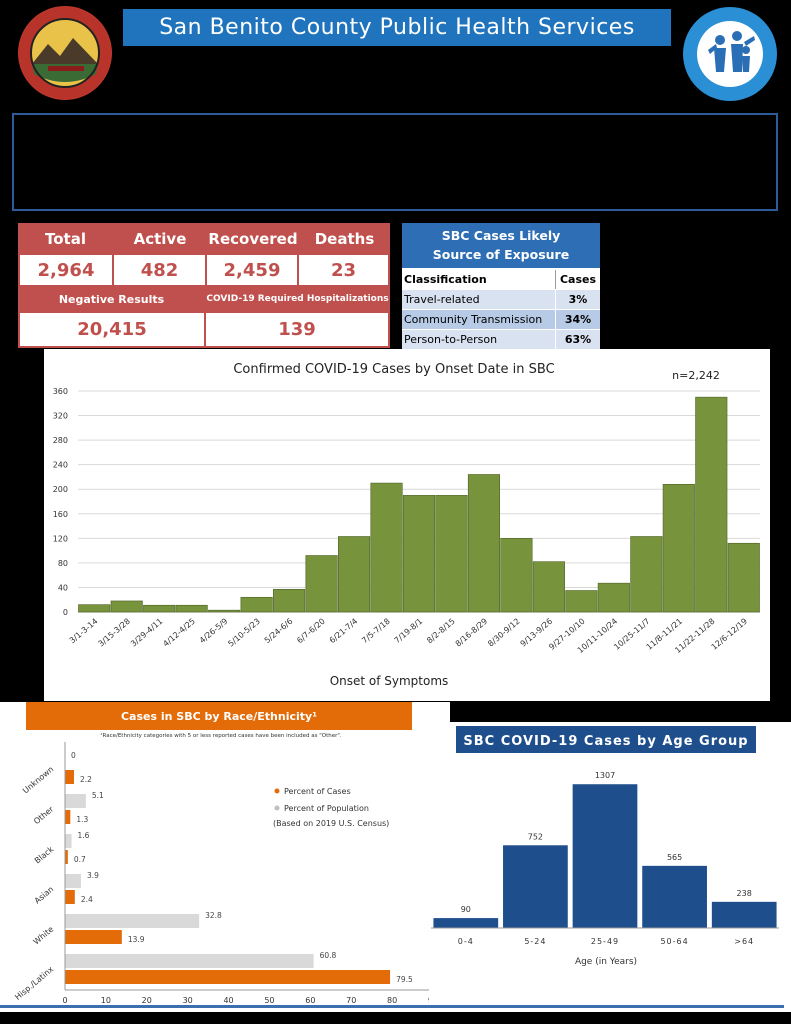 Image resolution: width=791 pixels, height=1024 pixels. Describe the element at coordinates (479, 339) in the screenshot. I see `exposure-row-label: Person-to-Person` at that location.